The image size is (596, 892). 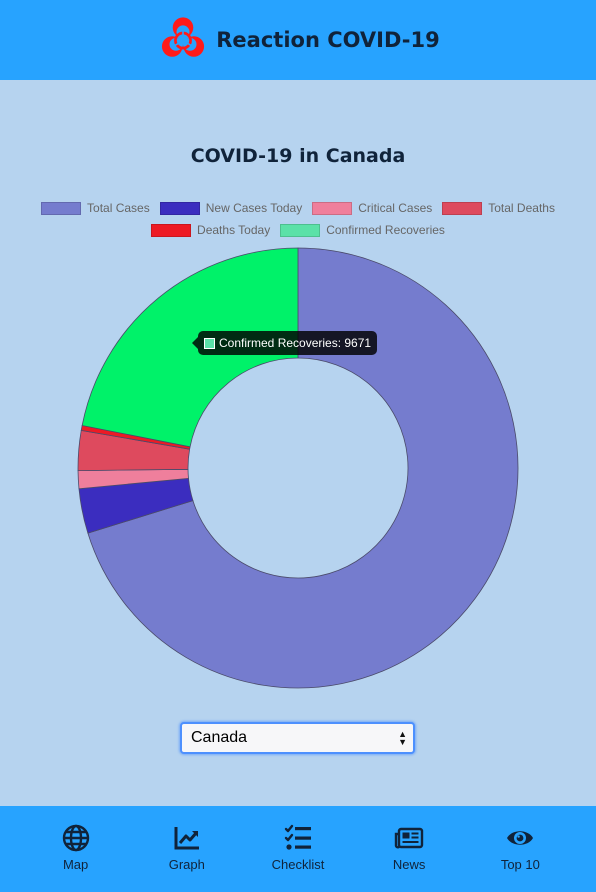 I want to click on legend-label: New Cases Today, so click(x=254, y=208).